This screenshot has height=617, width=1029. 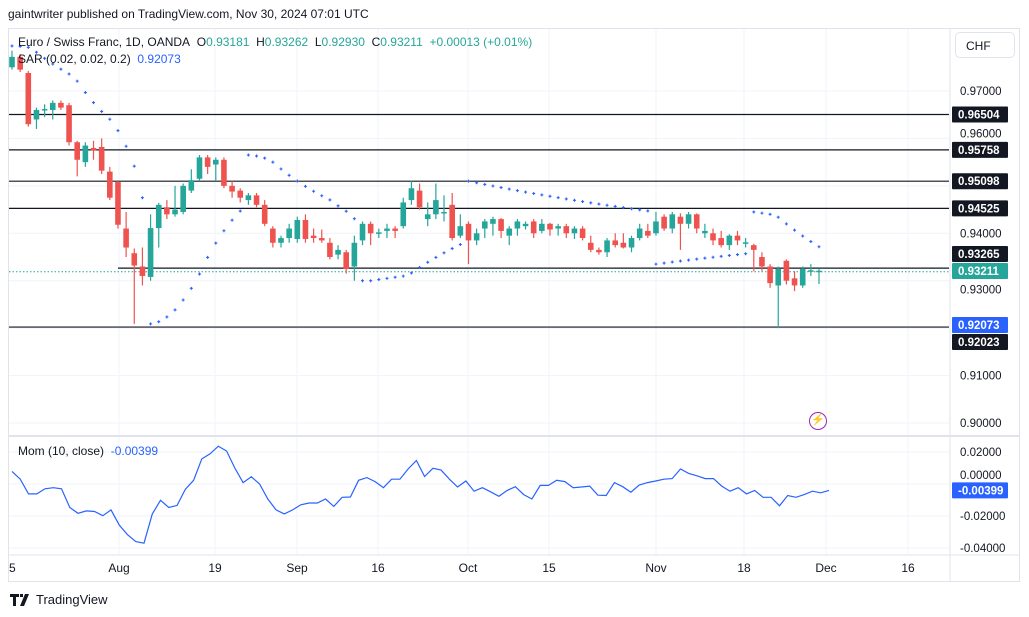 What do you see at coordinates (980, 114) in the screenshot?
I see `level-price-tag: 0.96504` at bounding box center [980, 114].